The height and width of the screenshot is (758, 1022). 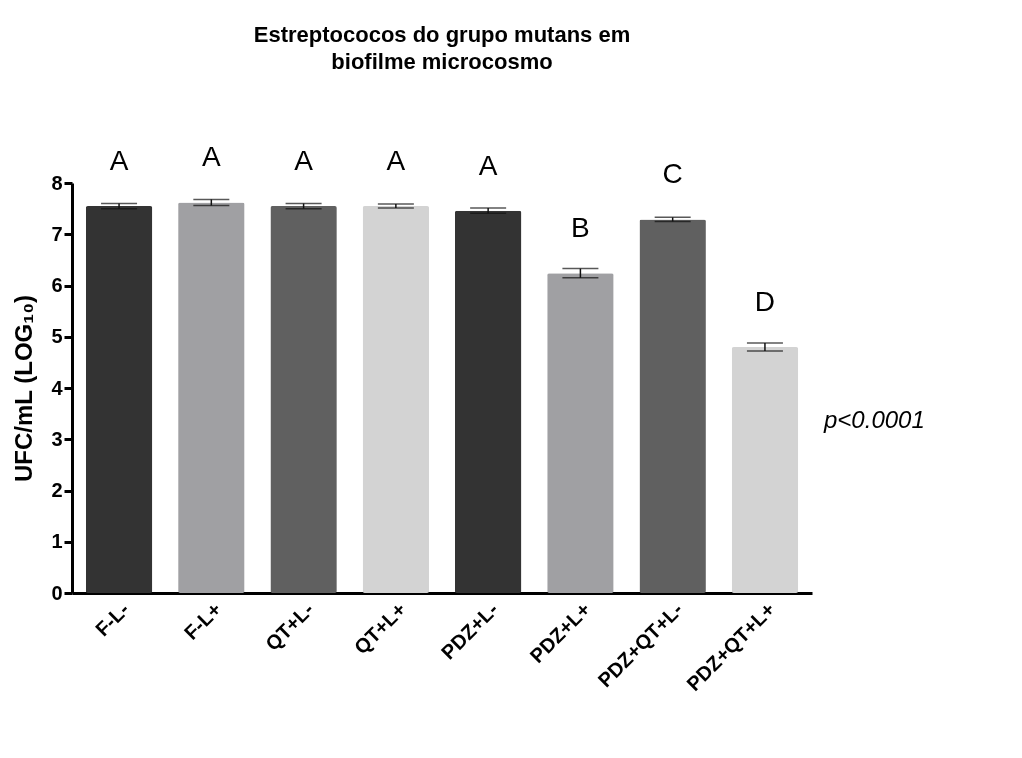 What do you see at coordinates (57, 541) in the screenshot?
I see `y-tick-label: 1` at bounding box center [57, 541].